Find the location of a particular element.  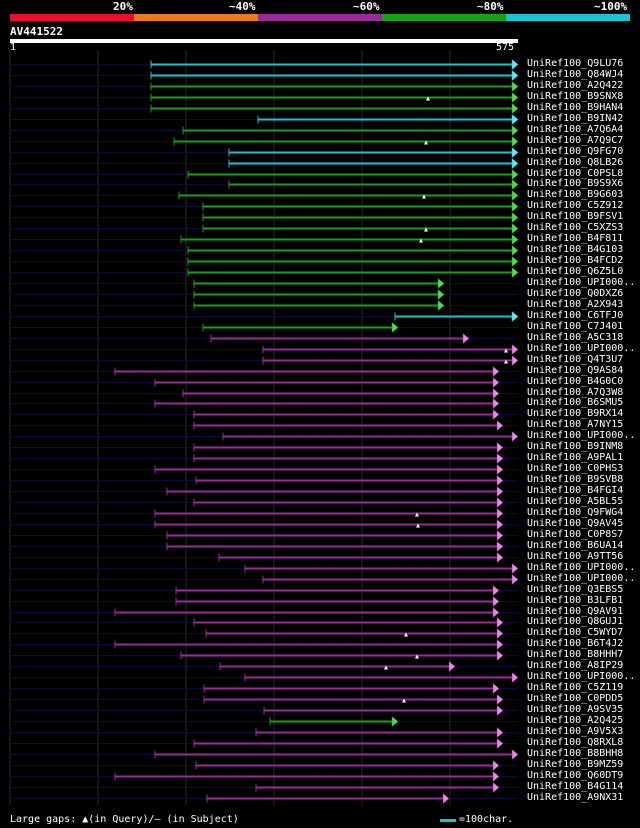

hit-name-link: UniRef100_B9S9X6 is located at coordinates (575, 183).